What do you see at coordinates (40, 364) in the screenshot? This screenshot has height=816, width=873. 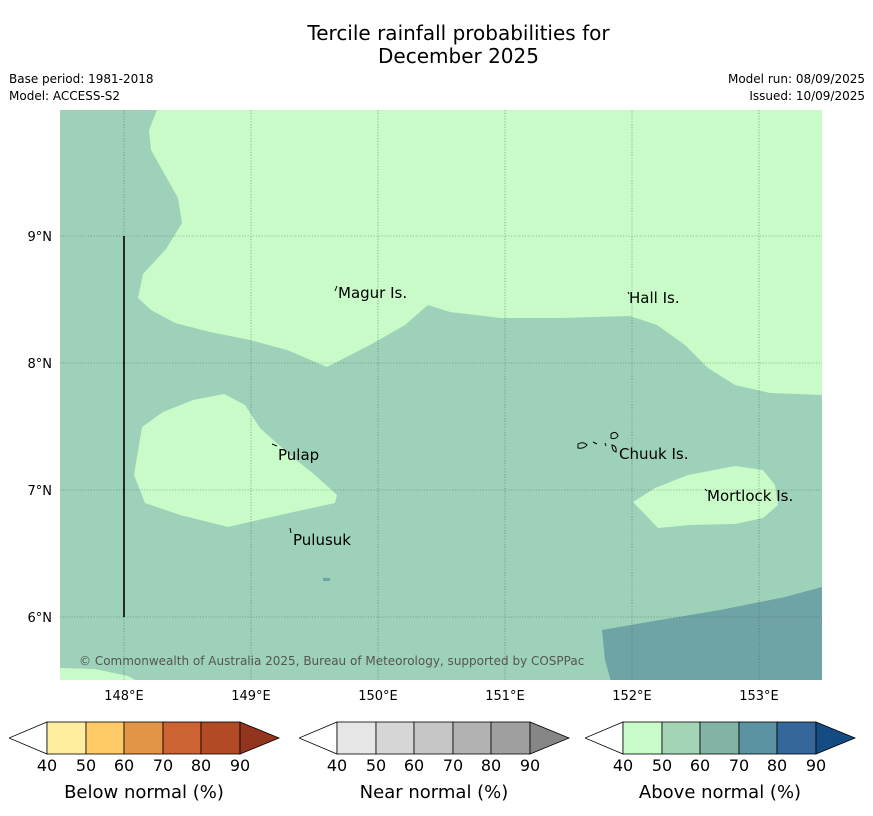 I see `lat-label: 8°N` at bounding box center [40, 364].